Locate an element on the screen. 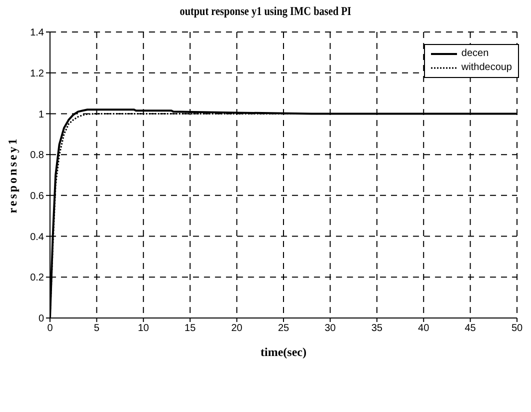 The height and width of the screenshot is (412, 531). y-axis-title: responsey1 is located at coordinates (12, 175).